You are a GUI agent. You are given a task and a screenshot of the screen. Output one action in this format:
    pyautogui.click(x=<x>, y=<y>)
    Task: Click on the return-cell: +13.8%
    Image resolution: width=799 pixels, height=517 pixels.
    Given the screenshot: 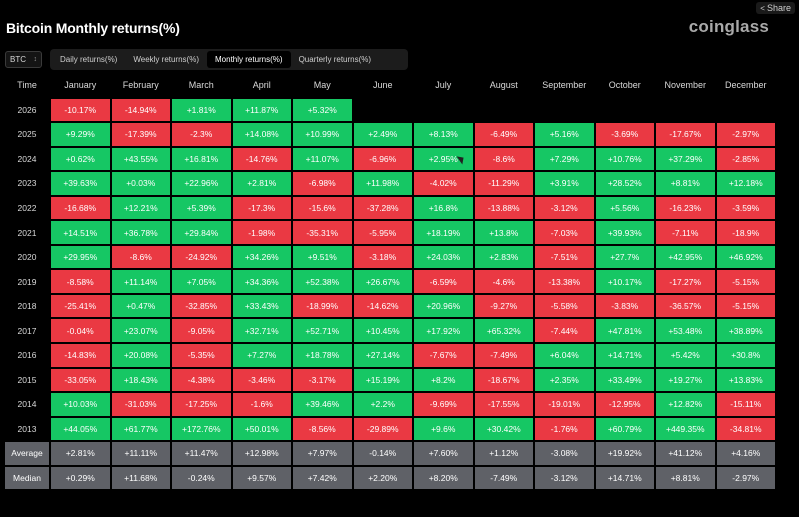 What is the action you would take?
    pyautogui.click(x=503, y=232)
    